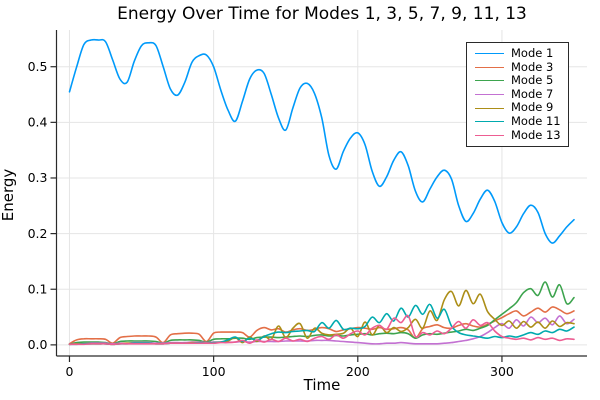 The width and height of the screenshot is (600, 400). Describe the element at coordinates (532, 93) in the screenshot. I see `legend-label: Mode 7` at that location.